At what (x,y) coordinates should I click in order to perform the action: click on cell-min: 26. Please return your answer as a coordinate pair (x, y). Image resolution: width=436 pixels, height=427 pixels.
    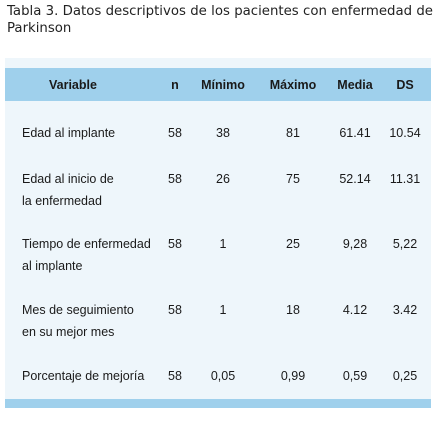
    Looking at the image, I should click on (223, 179).